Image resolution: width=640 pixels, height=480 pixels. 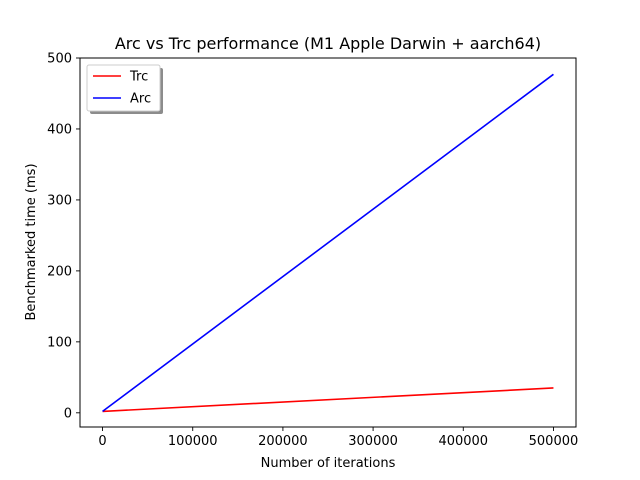 What do you see at coordinates (338, 438) in the screenshot?
I see `x-axis-ticks: 0 100000 200000 300000 400000 500000` at bounding box center [338, 438].